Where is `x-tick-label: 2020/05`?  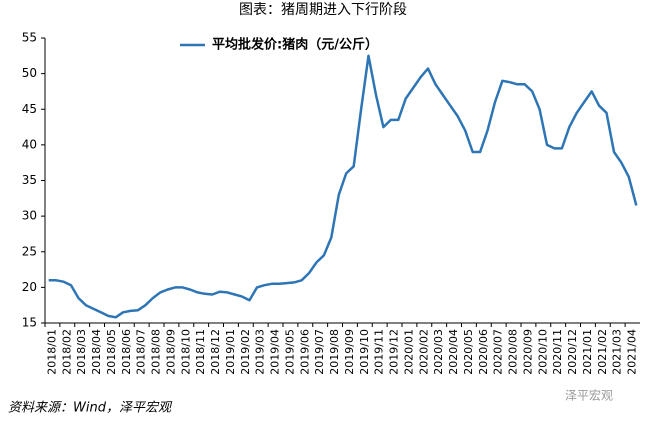
x-tick-label: 2020/05 is located at coordinates (468, 352).